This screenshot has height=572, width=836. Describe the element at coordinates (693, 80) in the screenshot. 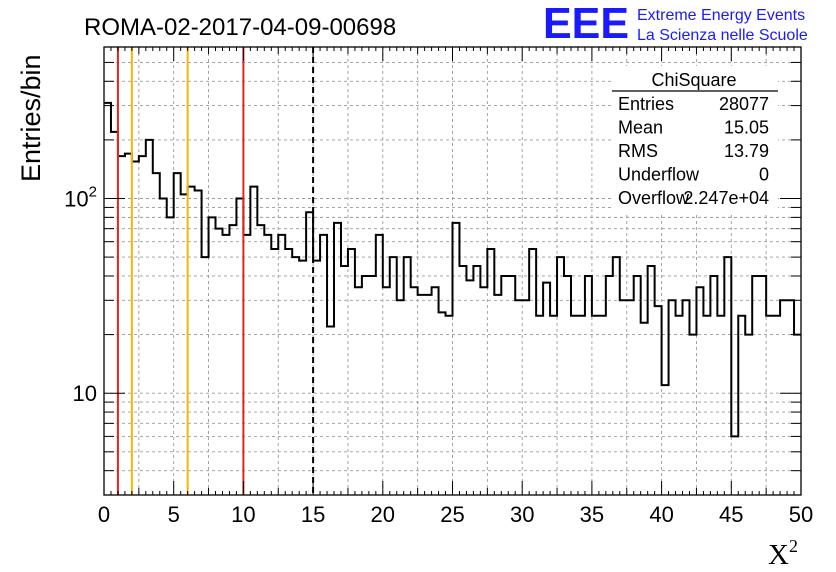

I see `stats-title: ChiSquare` at that location.